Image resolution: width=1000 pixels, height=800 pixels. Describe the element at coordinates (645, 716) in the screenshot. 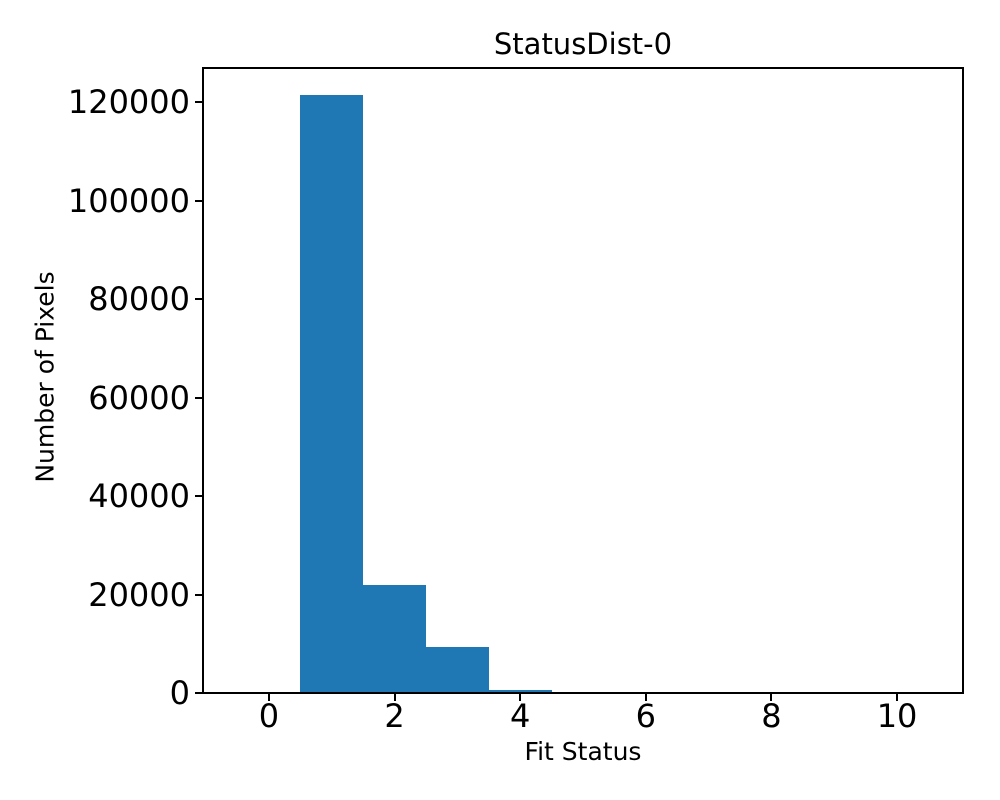

I see `x-tick-label: 6` at that location.